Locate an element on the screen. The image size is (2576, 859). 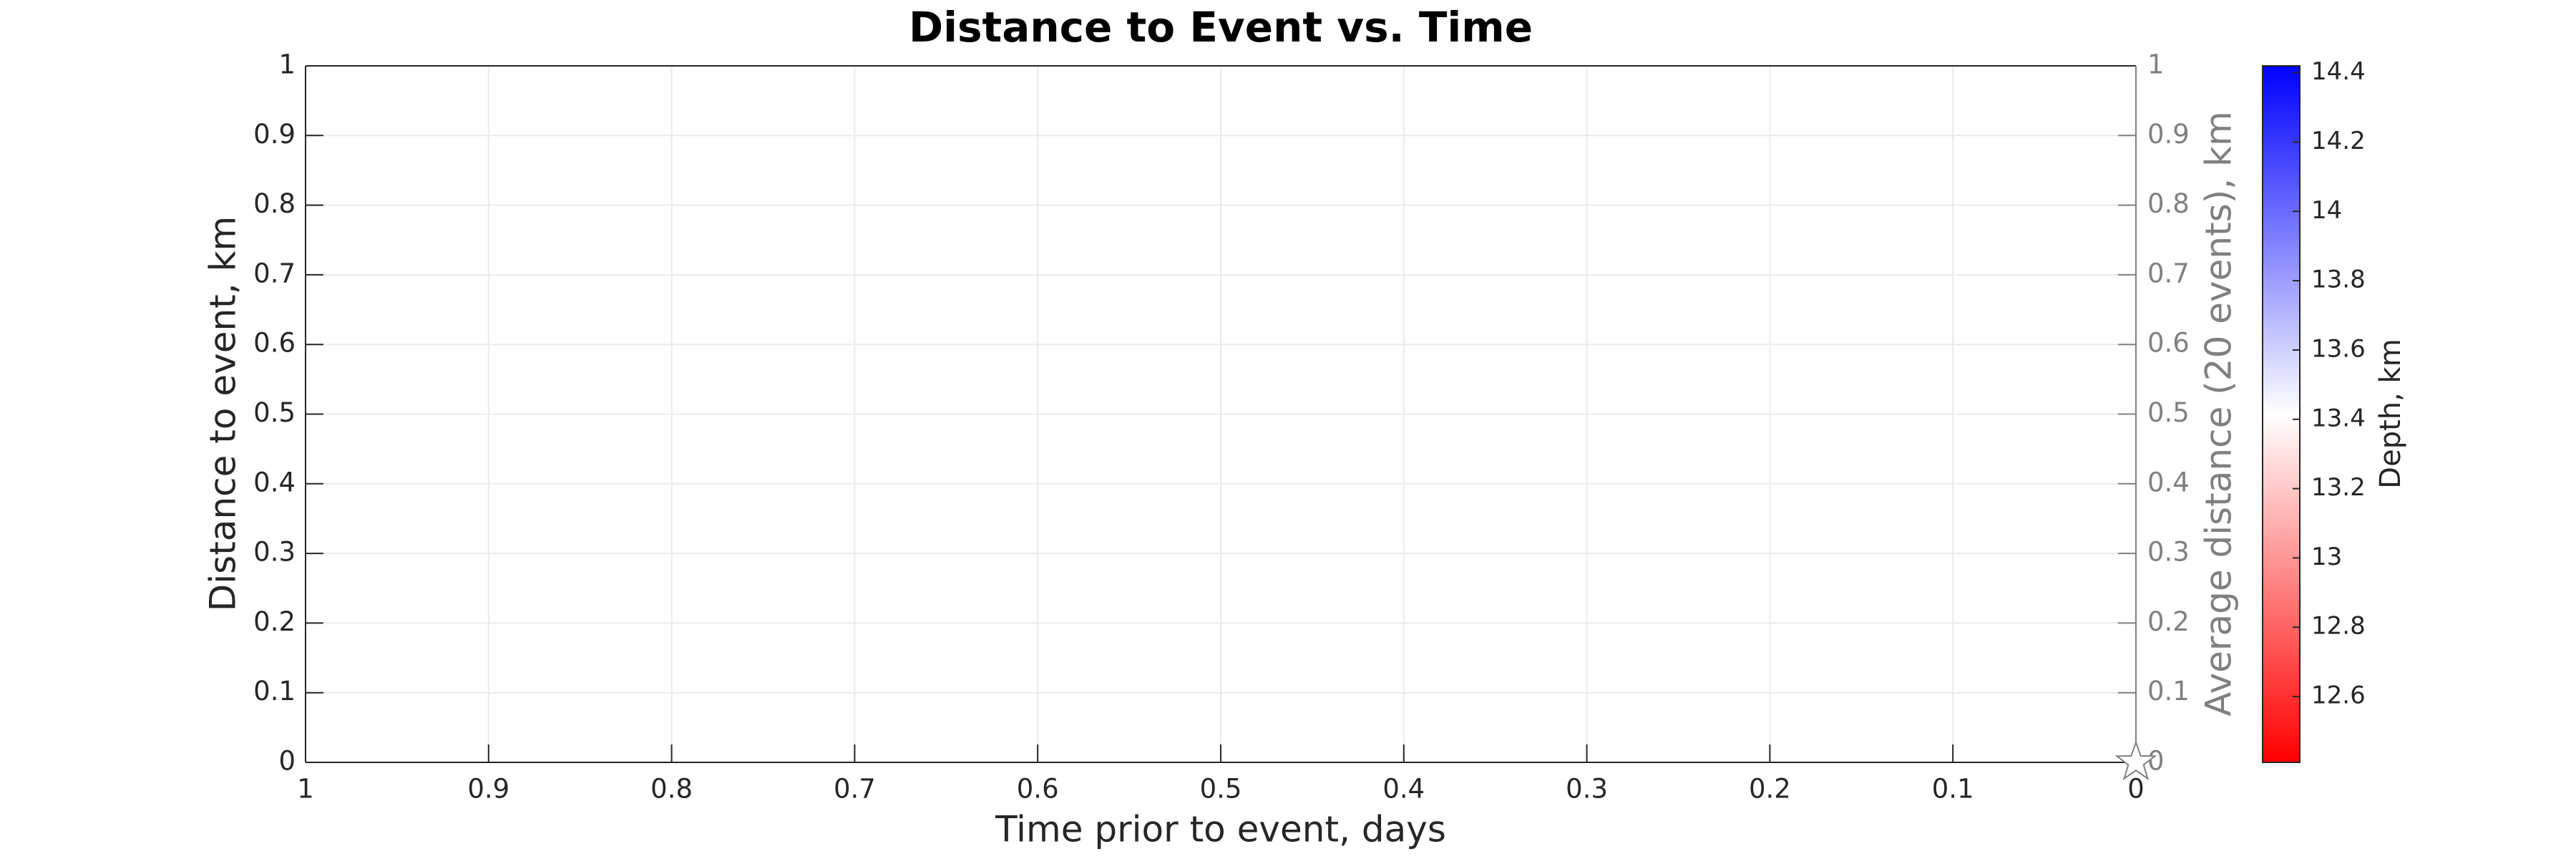
y2-tick-label: 1 is located at coordinates (2156, 64).